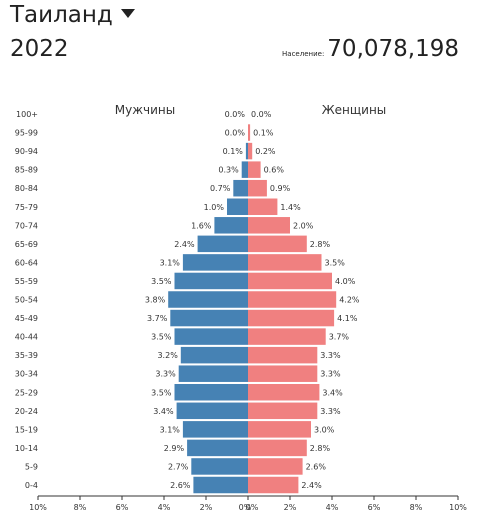 This screenshot has height=520, width=477. Describe the element at coordinates (122, 507) in the screenshot. I see `x-tick-label-left: 6%` at that location.